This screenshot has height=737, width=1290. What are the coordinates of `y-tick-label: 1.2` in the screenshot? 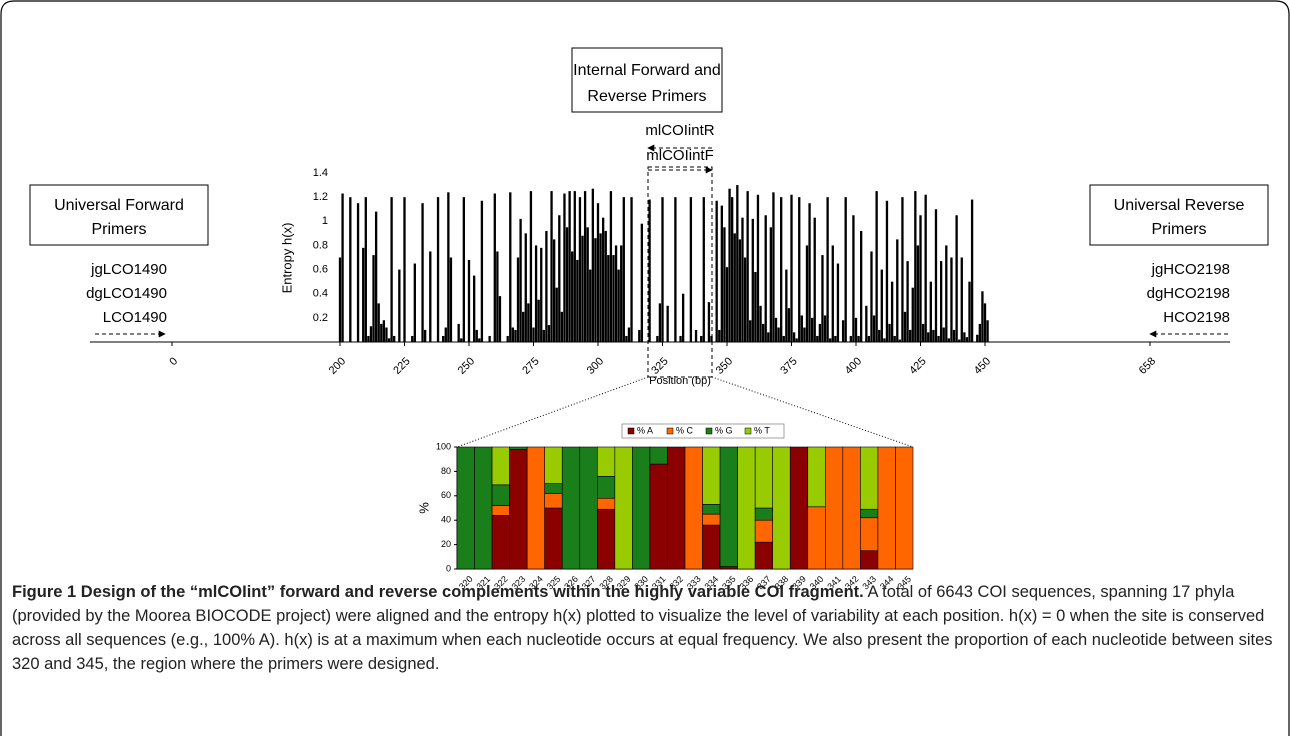 It's located at (320, 197).